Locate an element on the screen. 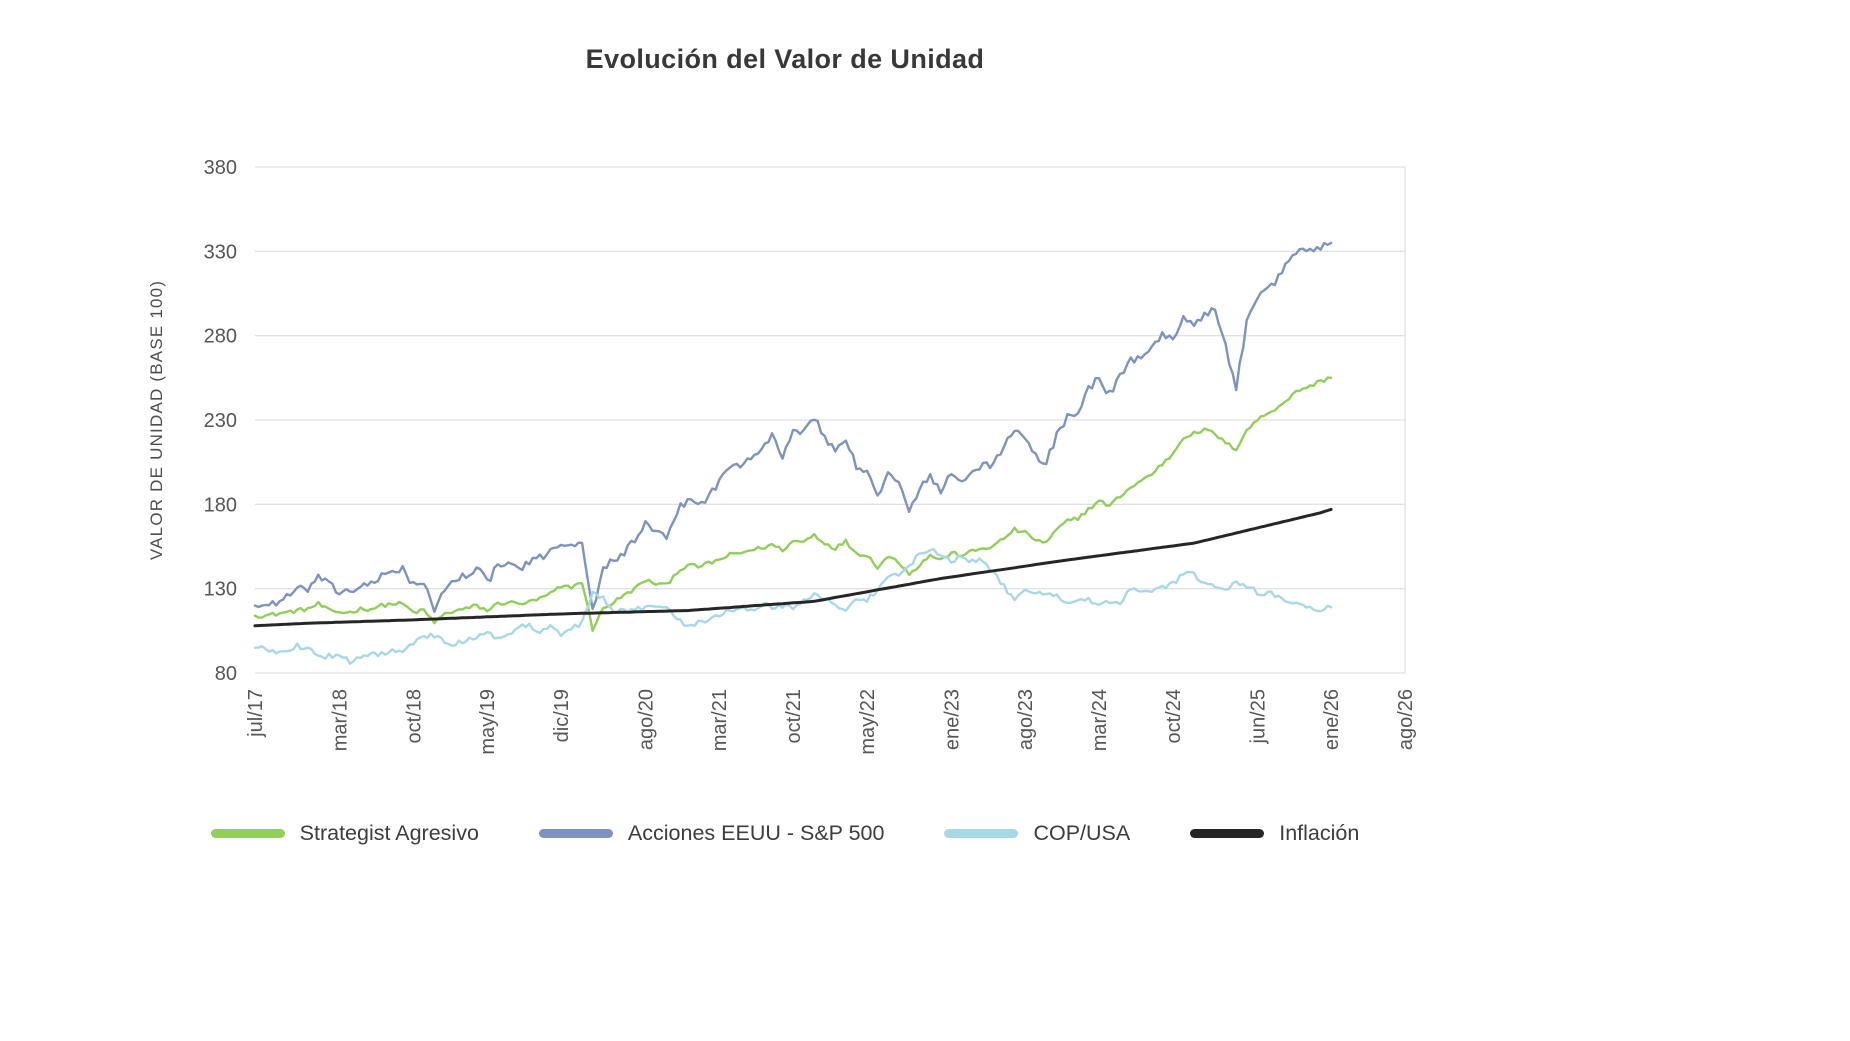 The image size is (1850, 1041). legend-label: Strategist Agresivo is located at coordinates (389, 833).